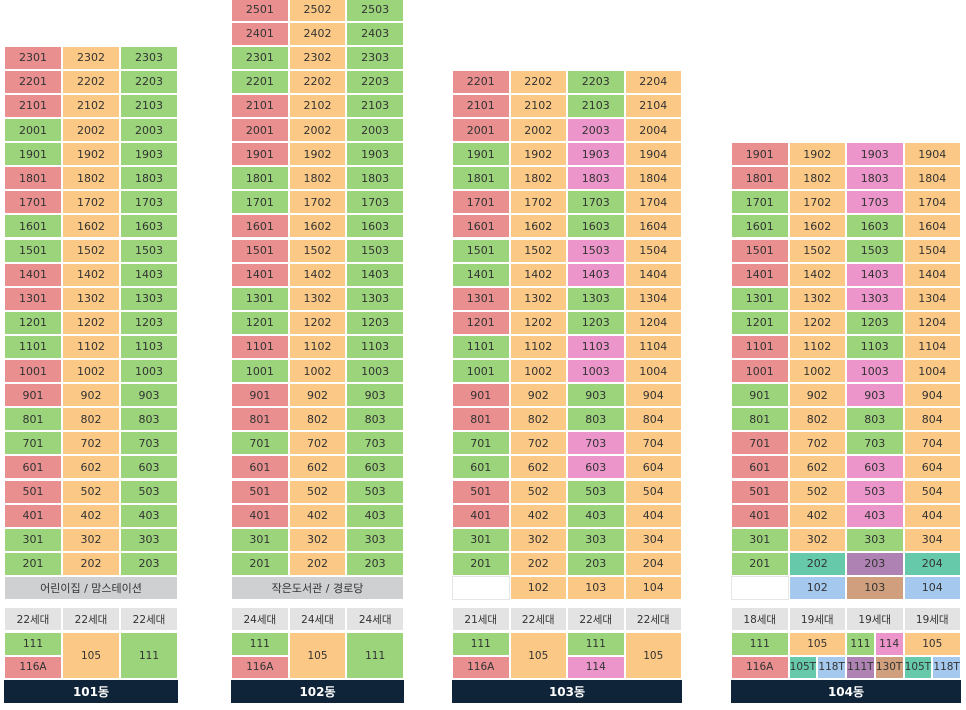 This screenshot has height=710, width=966. Describe the element at coordinates (538, 491) in the screenshot. I see `unit-cell: 502` at that location.